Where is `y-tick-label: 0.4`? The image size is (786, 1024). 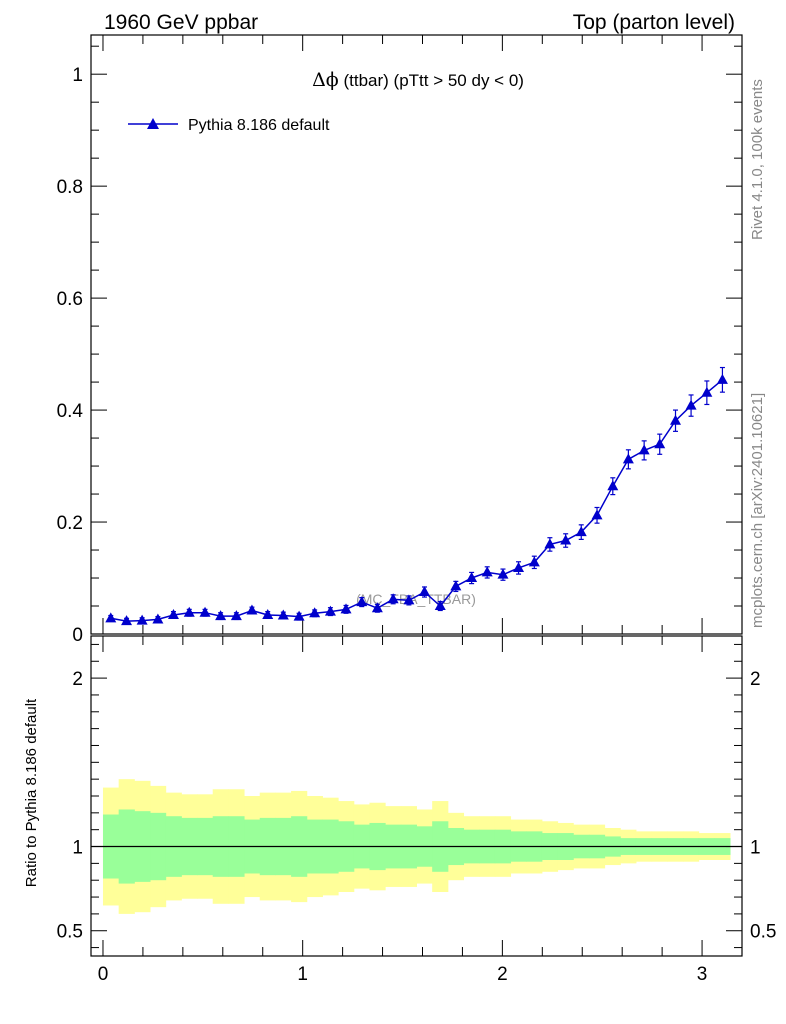 y-tick-label: 0.4 is located at coordinates (70, 411).